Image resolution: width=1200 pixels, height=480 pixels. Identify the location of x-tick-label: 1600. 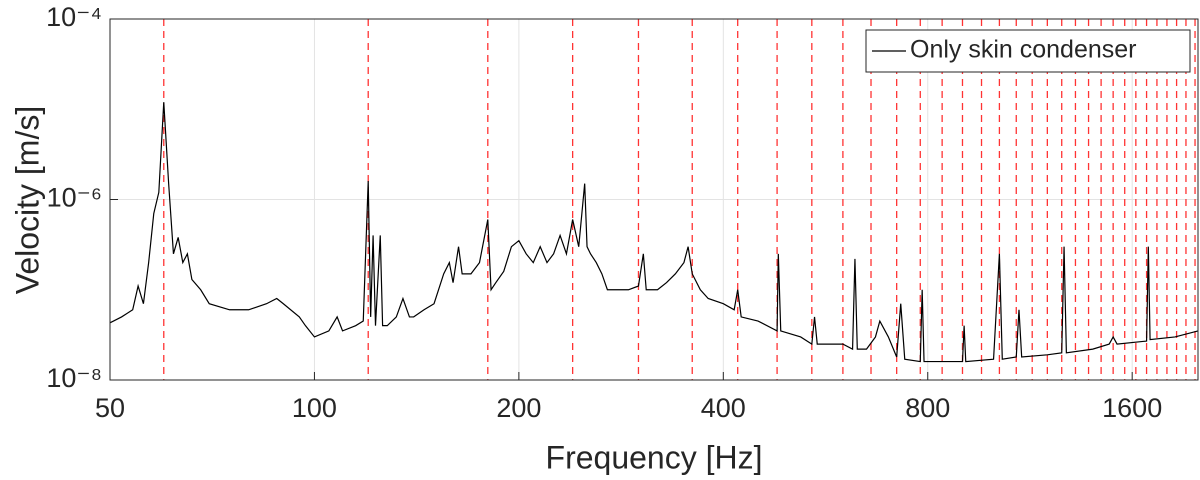
(1132, 408).